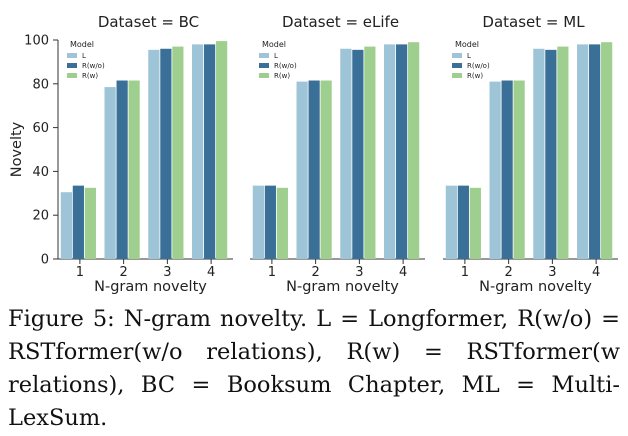  I want to click on panel-title: Dataset = ML, so click(533, 22).